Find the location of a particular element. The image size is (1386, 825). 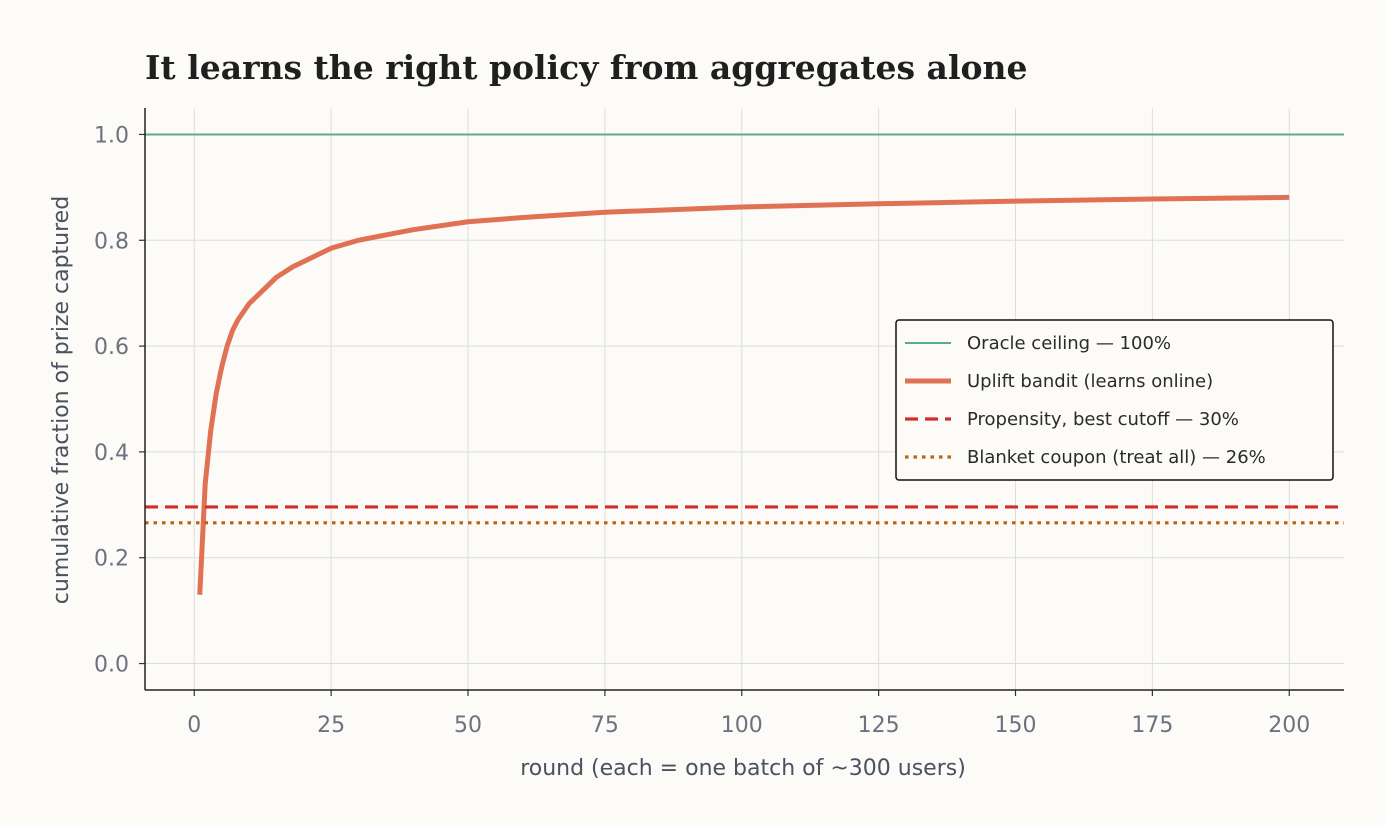

legend-label: Uplift bandit (learns online) is located at coordinates (1090, 381).